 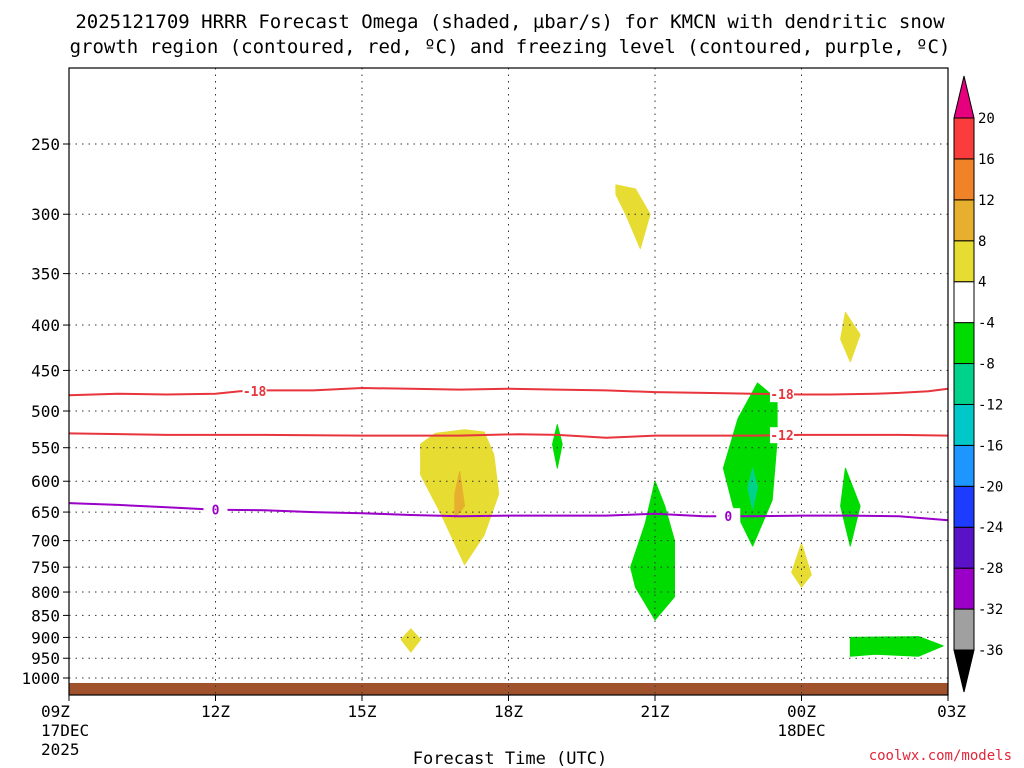 What do you see at coordinates (964, 629) in the screenshot?
I see `colorbar-bin--36-to--32` at bounding box center [964, 629].